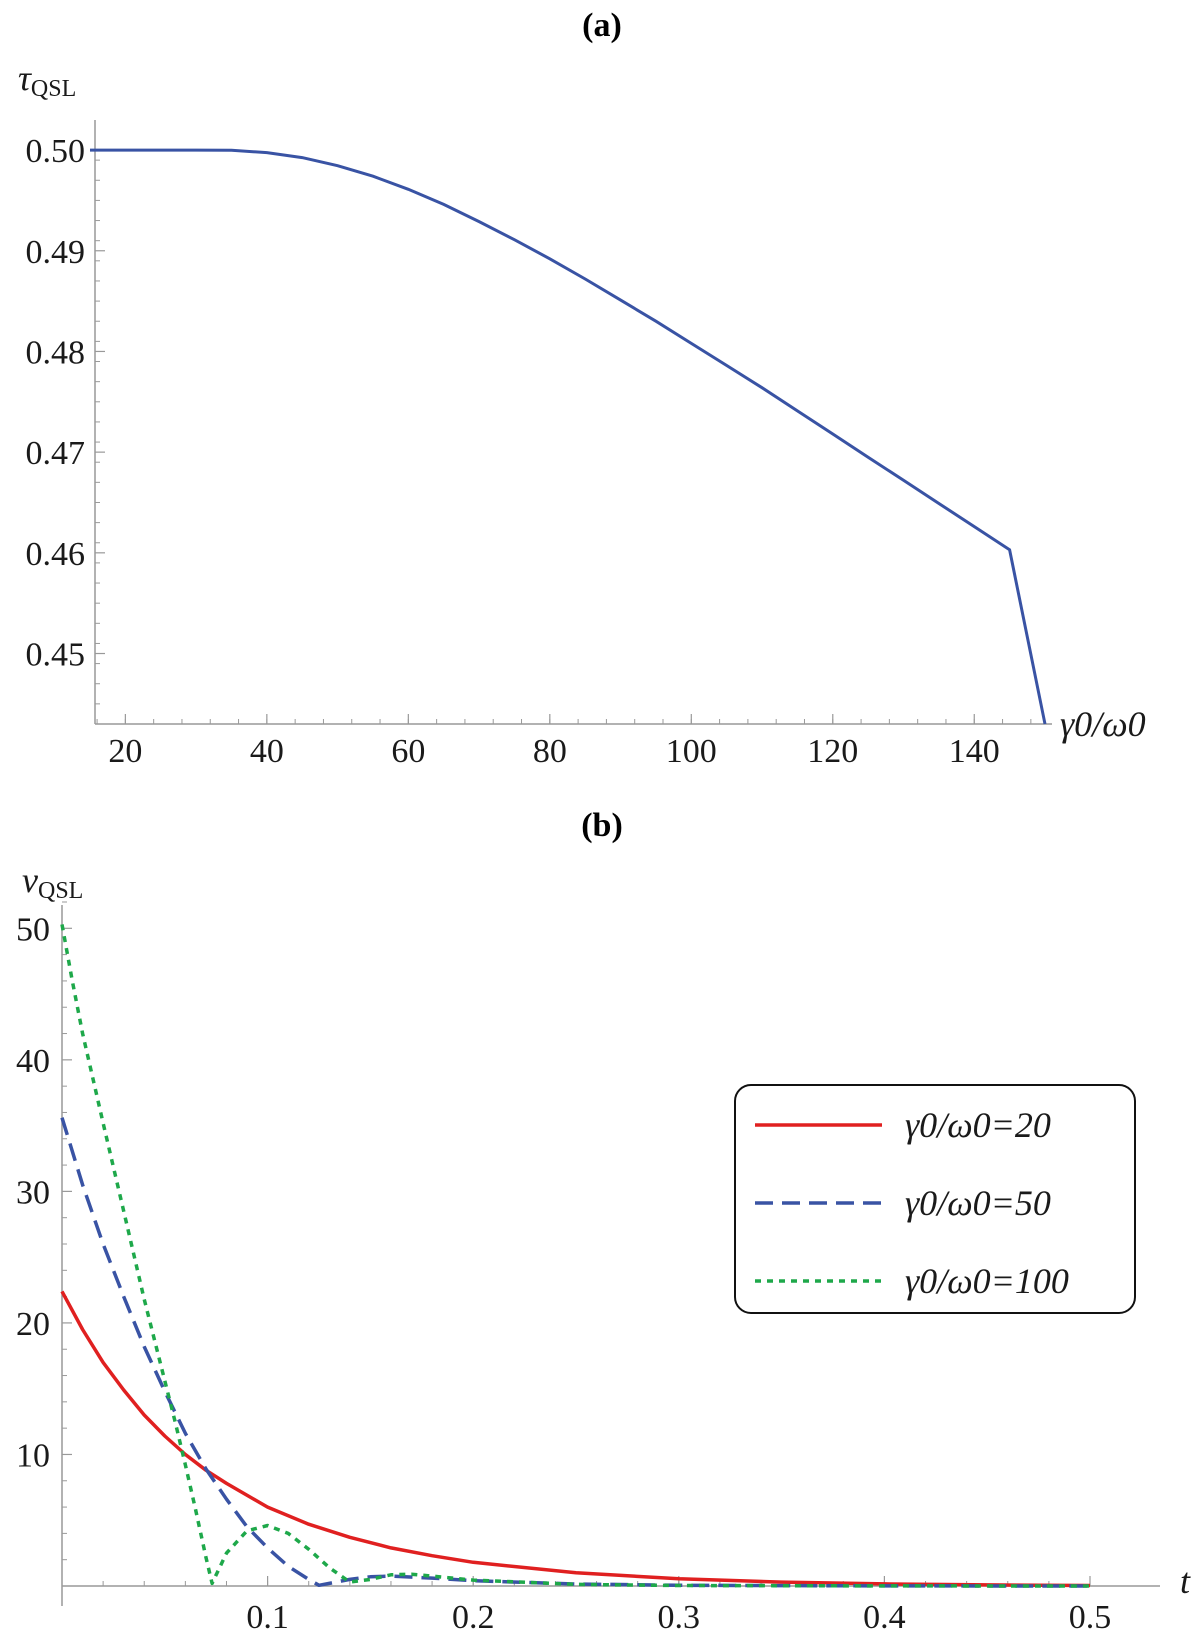 The width and height of the screenshot is (1204, 1649). What do you see at coordinates (267, 751) in the screenshot?
I see `panel-a-x-tick-label: 40` at bounding box center [267, 751].